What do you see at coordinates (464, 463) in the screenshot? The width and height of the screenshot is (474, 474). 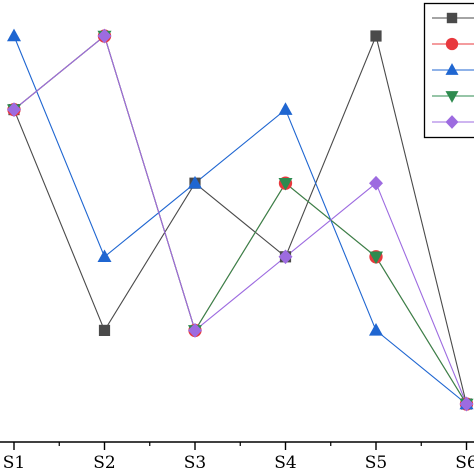 I see `x-tick-label: S6` at bounding box center [464, 463].